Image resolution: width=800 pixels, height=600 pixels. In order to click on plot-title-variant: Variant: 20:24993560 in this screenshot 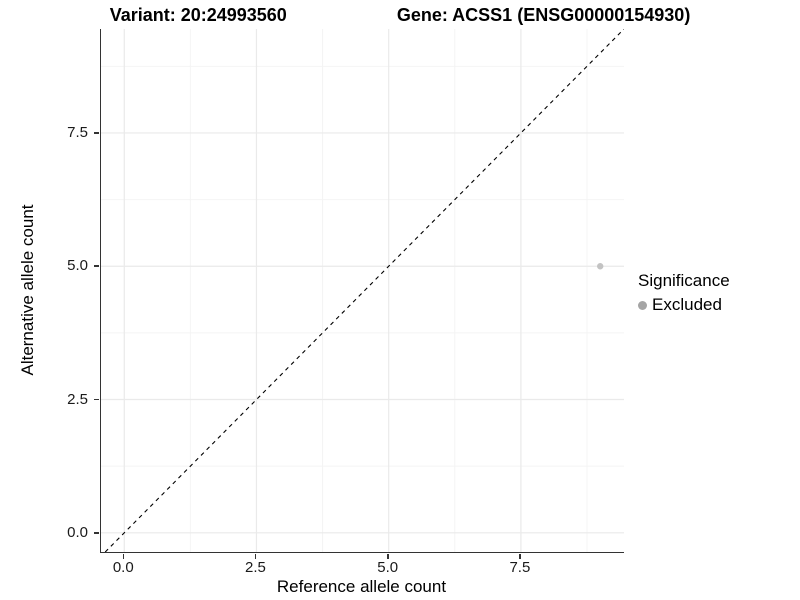, I will do `click(198, 15)`.